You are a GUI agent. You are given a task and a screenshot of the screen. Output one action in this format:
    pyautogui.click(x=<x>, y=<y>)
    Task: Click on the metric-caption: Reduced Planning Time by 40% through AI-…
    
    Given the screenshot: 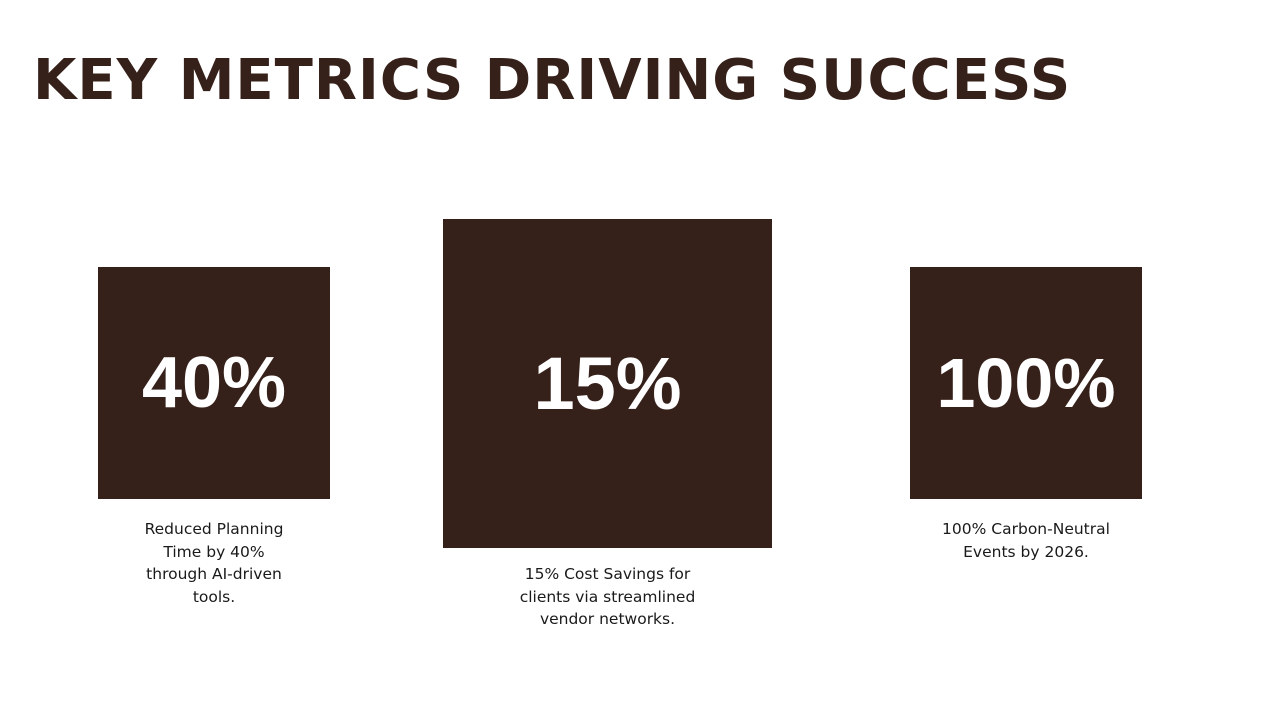 What is the action you would take?
    pyautogui.click(x=214, y=563)
    